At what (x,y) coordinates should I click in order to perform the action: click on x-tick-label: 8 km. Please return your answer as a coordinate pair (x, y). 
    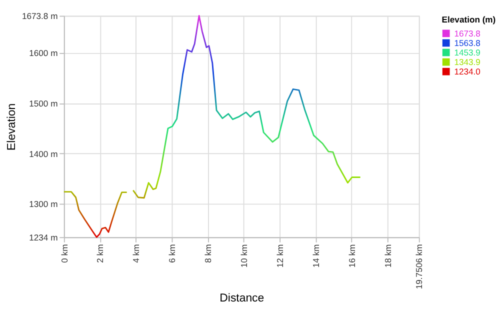
    Looking at the image, I should click on (208, 253).